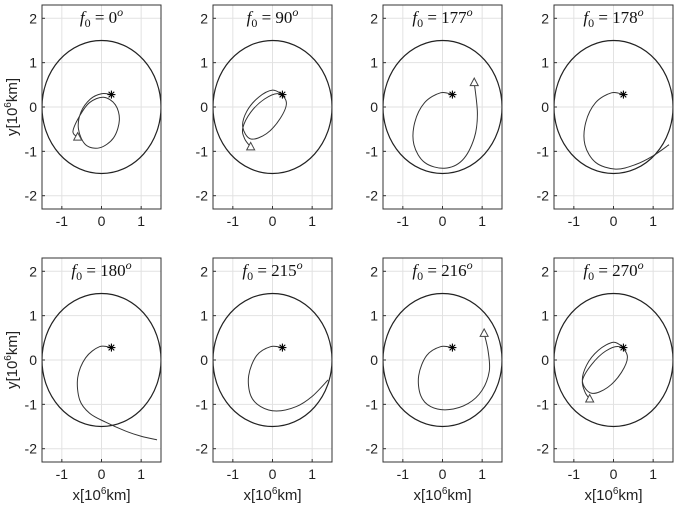 Image resolution: width=685 pixels, height=511 pixels. I want to click on panel-title: f0 = 216o, so click(442, 270).